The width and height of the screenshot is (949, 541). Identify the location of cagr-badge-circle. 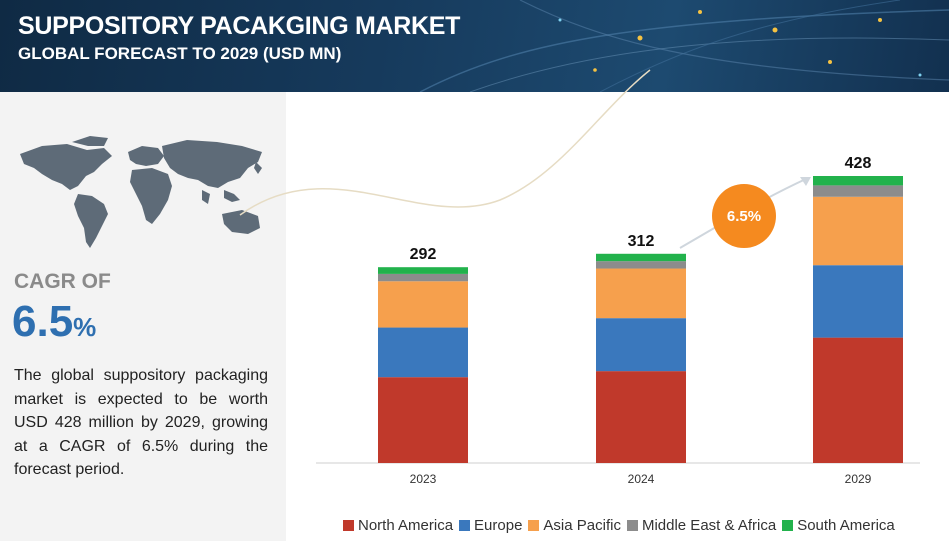
(744, 216).